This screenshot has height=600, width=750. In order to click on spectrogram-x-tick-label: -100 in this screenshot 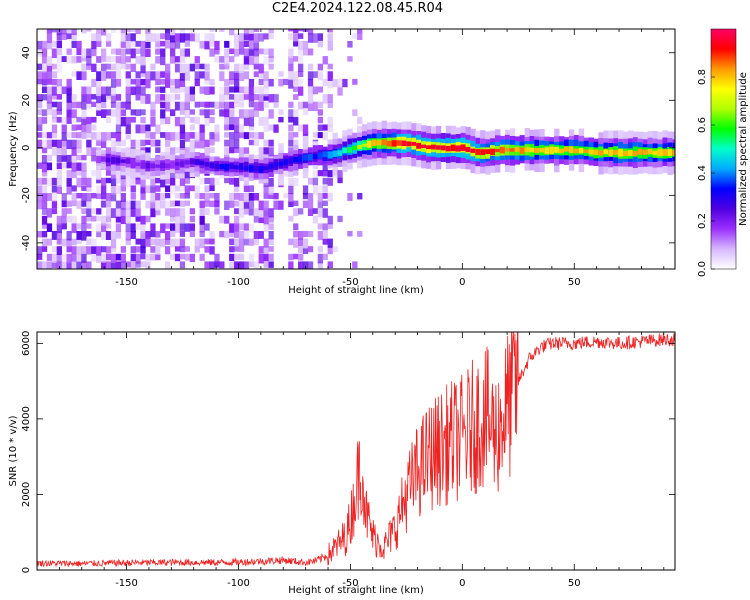, I will do `click(238, 282)`.